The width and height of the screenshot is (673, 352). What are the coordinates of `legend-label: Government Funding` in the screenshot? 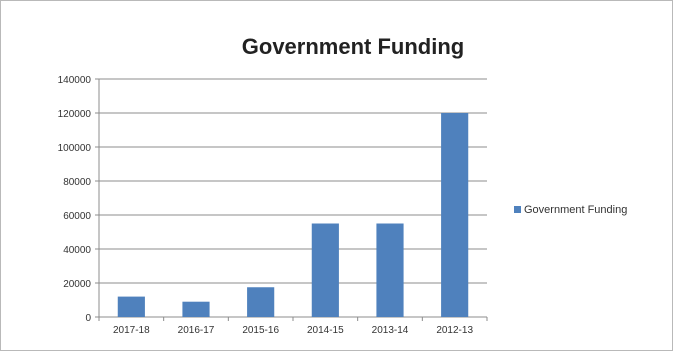 It's located at (575, 210).